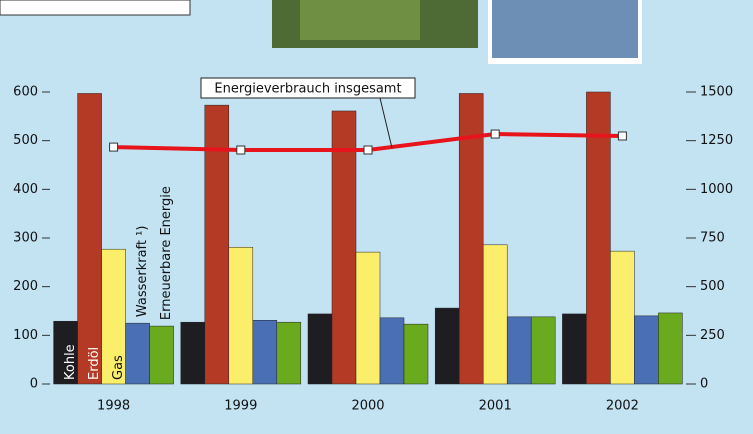  I want to click on y-tick-label: 200, so click(25, 286).